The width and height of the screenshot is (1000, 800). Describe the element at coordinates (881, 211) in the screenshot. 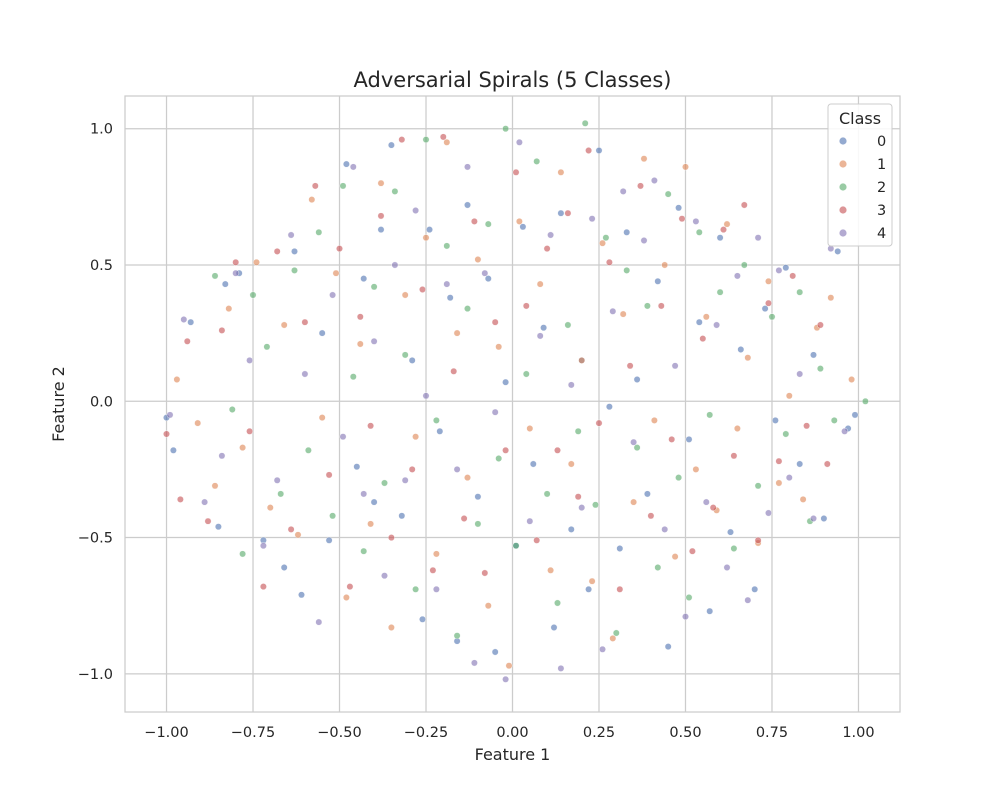

I see `legend-label: 3` at that location.